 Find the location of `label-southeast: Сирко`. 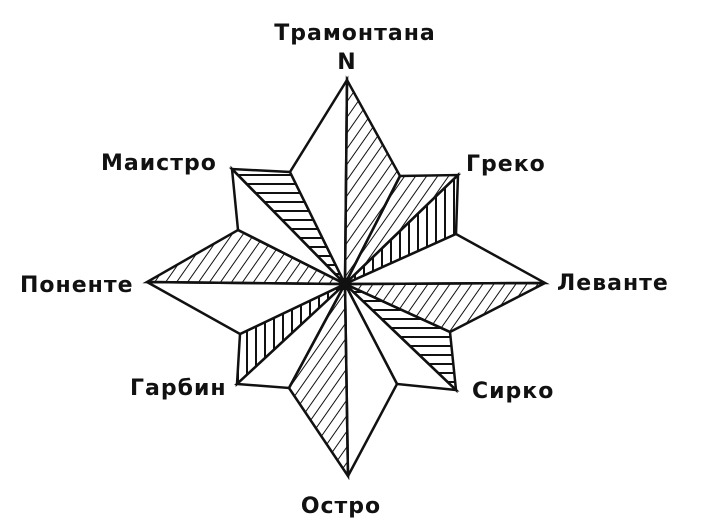

label-southeast: Сирко is located at coordinates (513, 391).